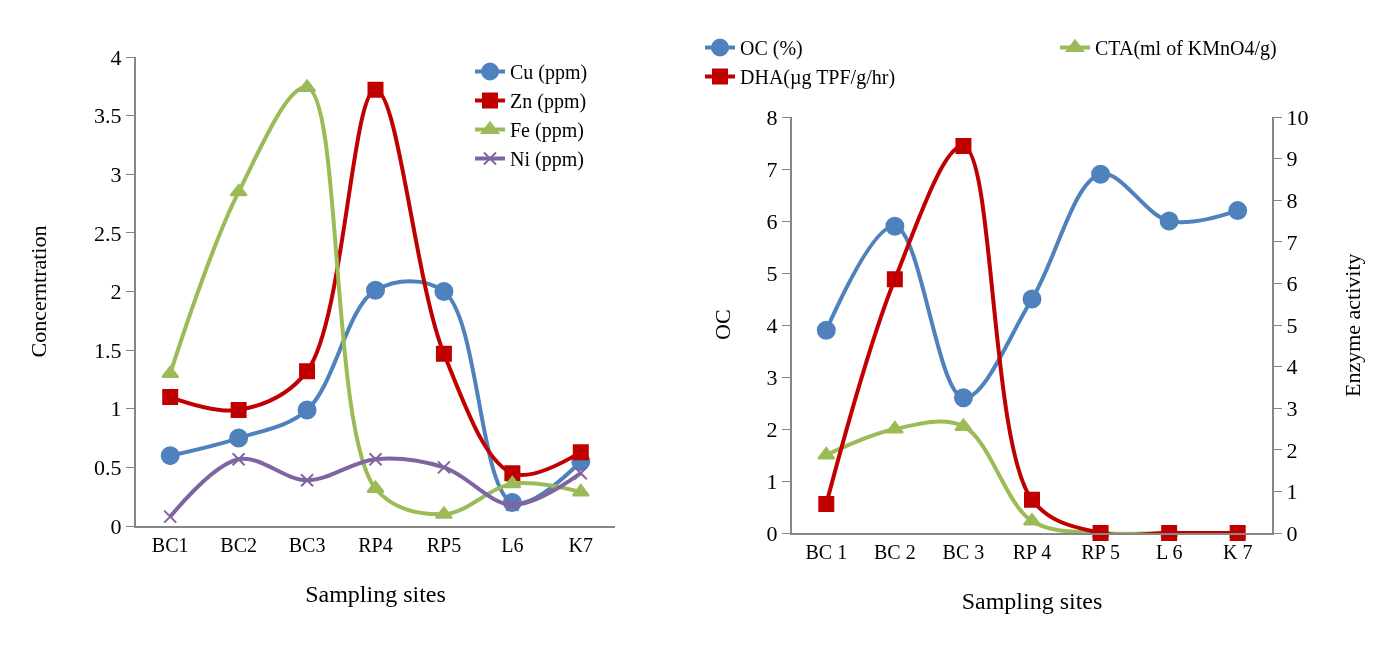  Describe the element at coordinates (722, 324) in the screenshot. I see `y-axis-title: OC` at that location.